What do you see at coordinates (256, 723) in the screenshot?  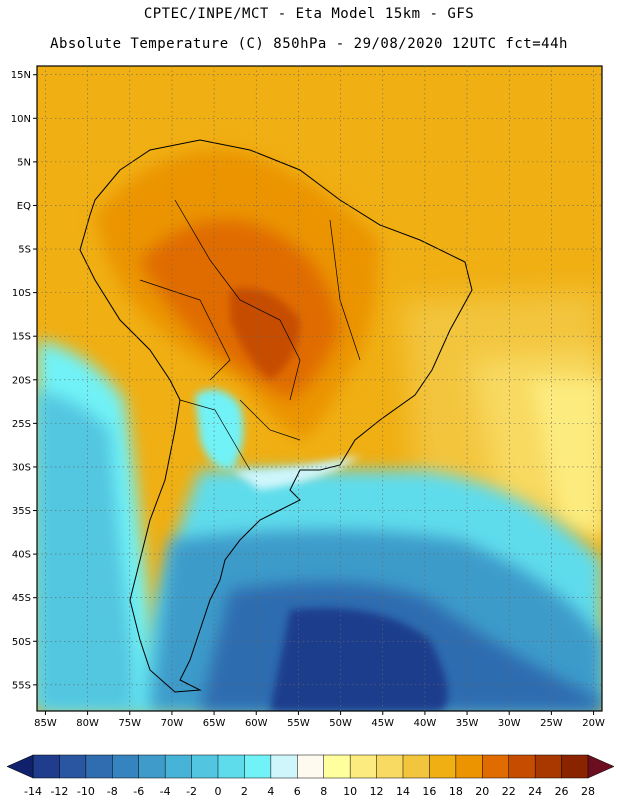 I see `lon-label: 60W` at bounding box center [256, 723].